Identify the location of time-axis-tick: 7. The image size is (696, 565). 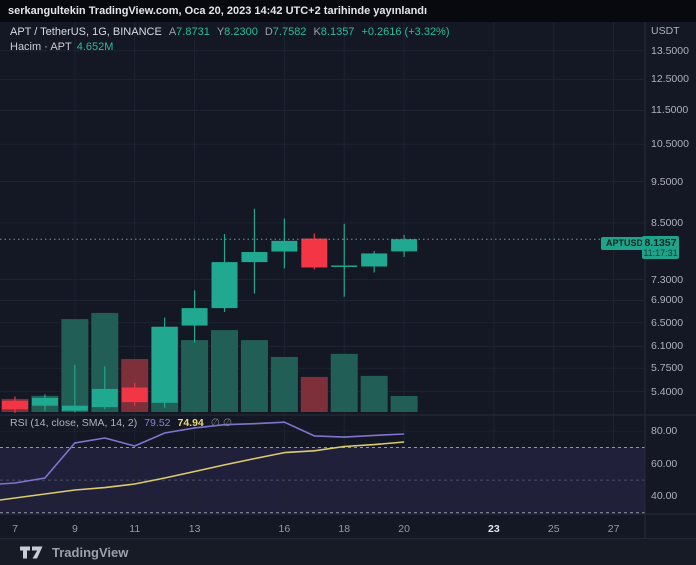
(15, 529).